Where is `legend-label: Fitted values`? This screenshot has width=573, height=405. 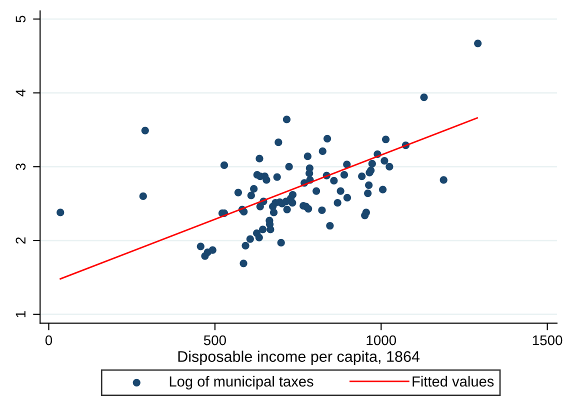 legend-label: Fitted values is located at coordinates (453, 381).